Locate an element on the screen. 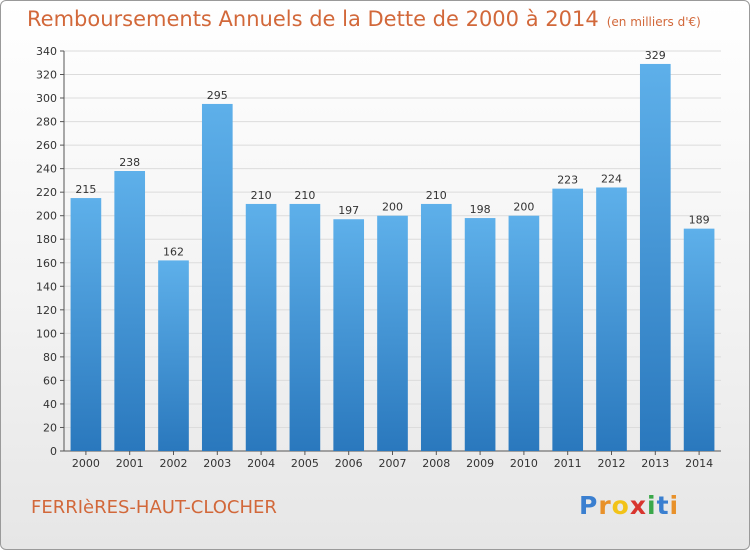 The width and height of the screenshot is (750, 550). x-tick-label-2006: 2006 is located at coordinates (349, 463).